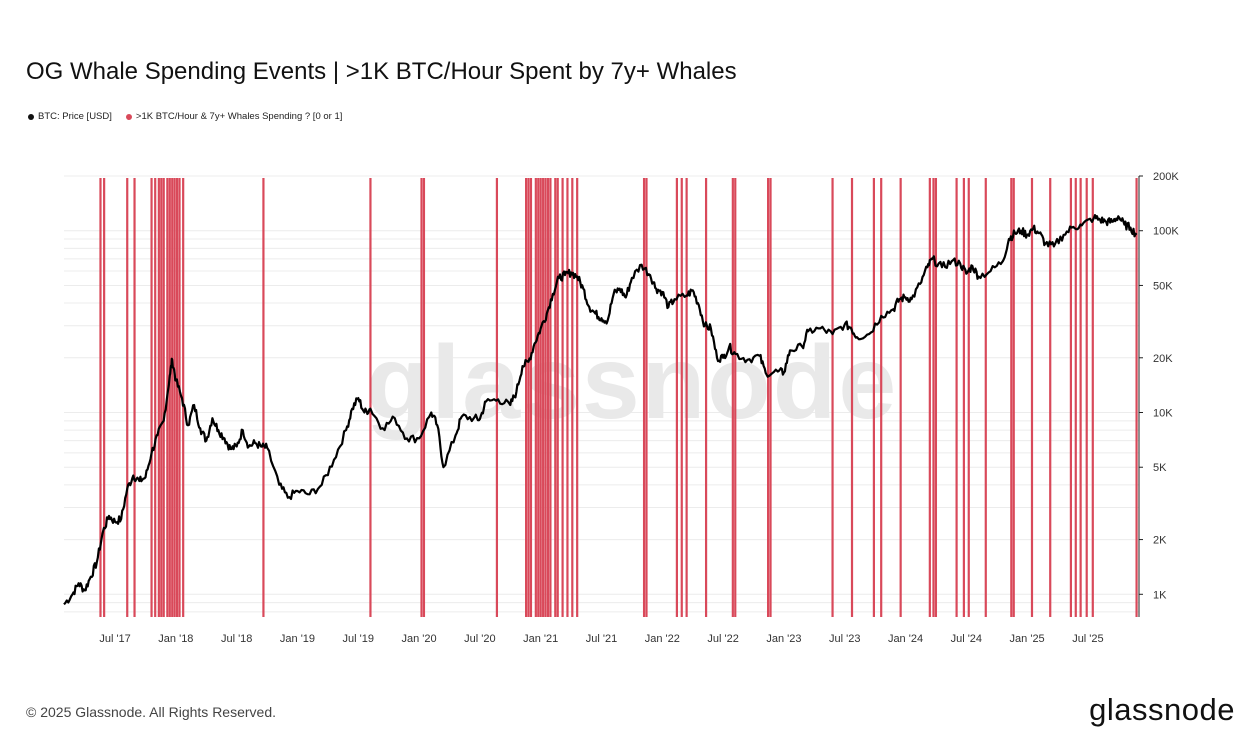 Image resolution: width=1249 pixels, height=752 pixels. Describe the element at coordinates (1160, 595) in the screenshot. I see `y-tick-label: 1K` at that location.